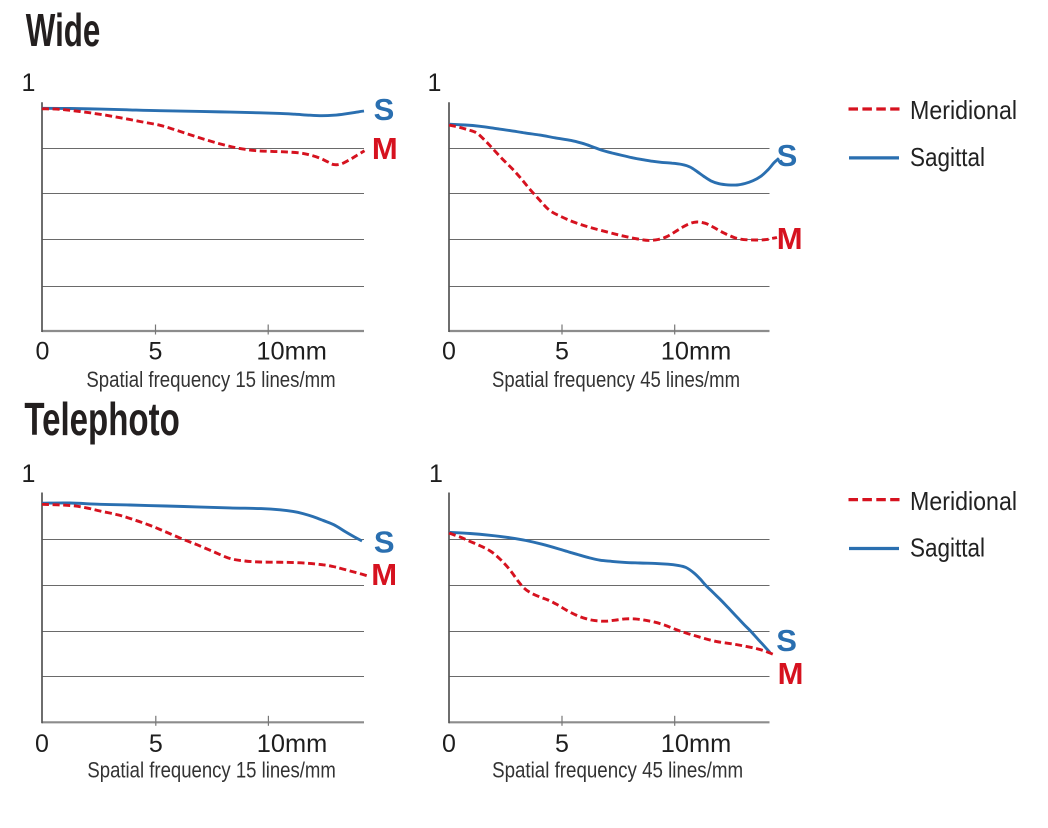 Image resolution: width=1048 pixels, height=828 pixels. I want to click on svg-text: Telephoto, so click(101, 419).